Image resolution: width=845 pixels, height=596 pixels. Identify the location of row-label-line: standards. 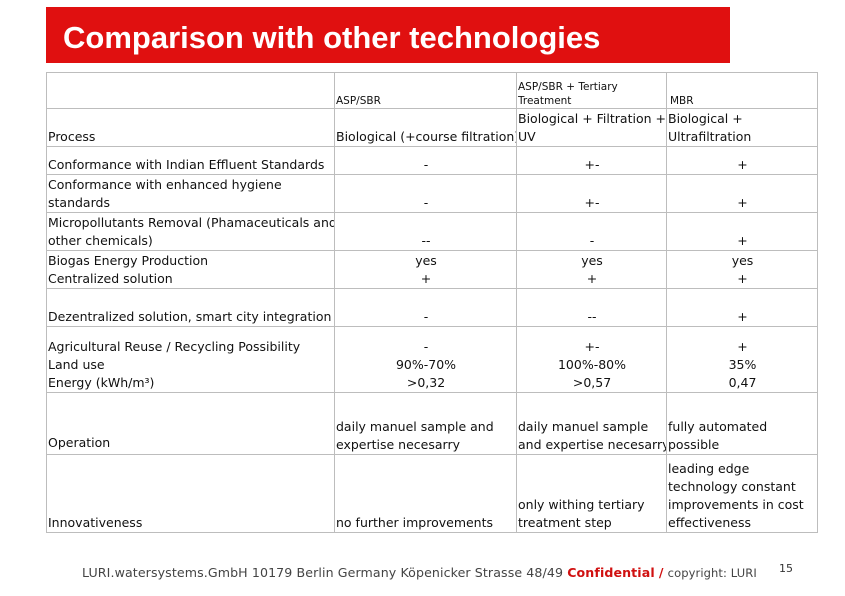
(79, 202).